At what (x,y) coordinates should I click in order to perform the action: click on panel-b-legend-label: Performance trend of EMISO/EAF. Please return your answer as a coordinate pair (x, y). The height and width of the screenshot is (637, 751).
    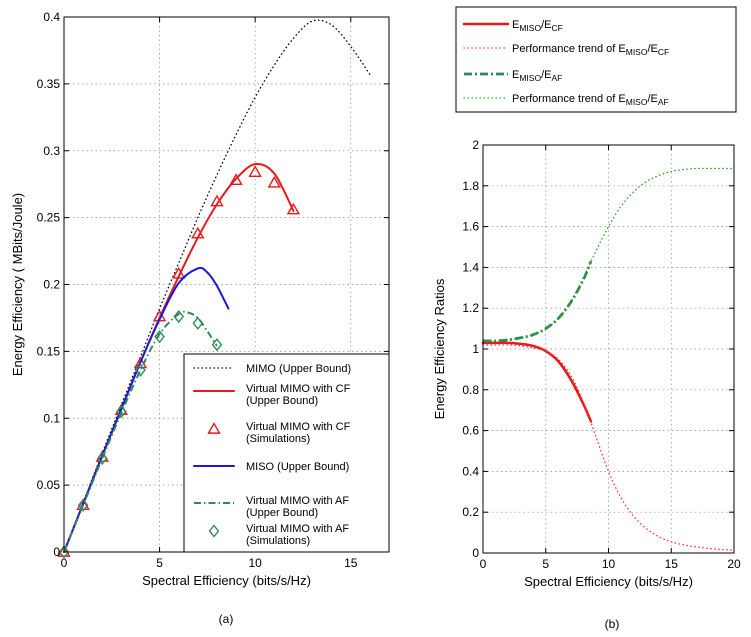
    Looking at the image, I should click on (590, 100).